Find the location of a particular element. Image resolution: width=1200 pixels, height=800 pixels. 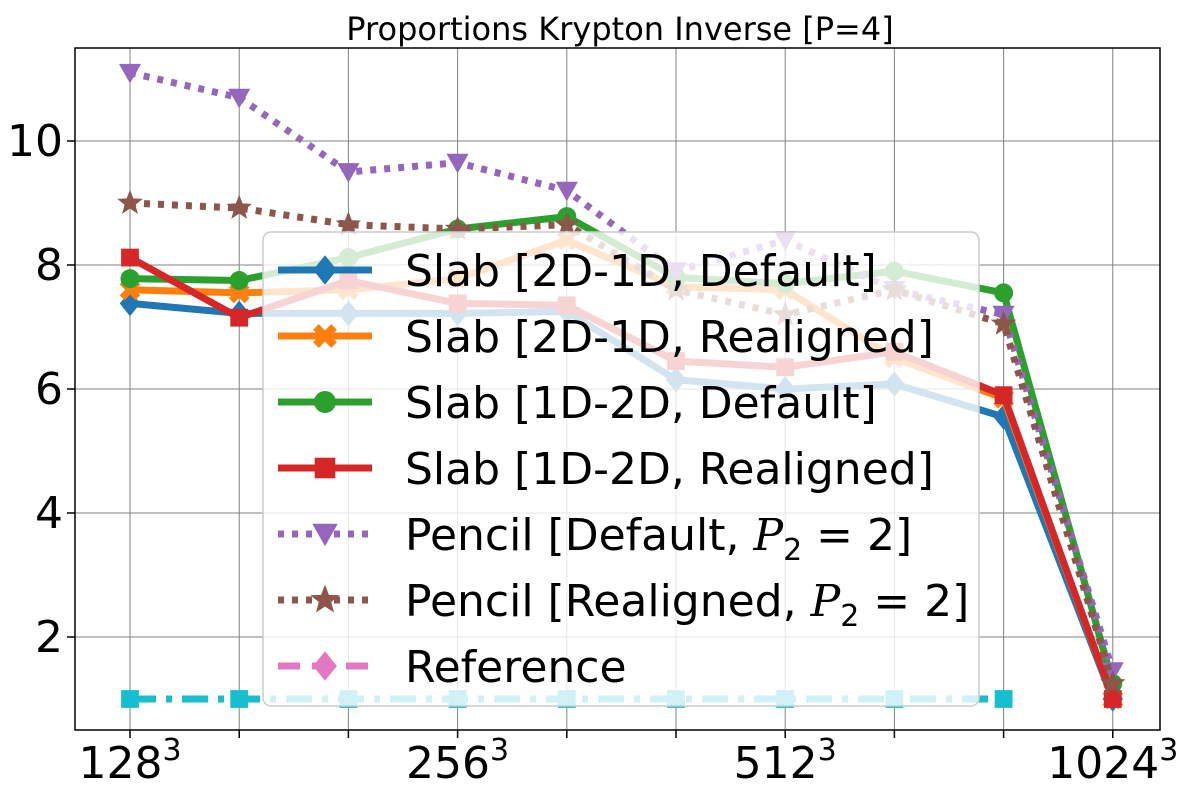

legend-item: Slab [1D-2D, Default] is located at coordinates (577, 403).